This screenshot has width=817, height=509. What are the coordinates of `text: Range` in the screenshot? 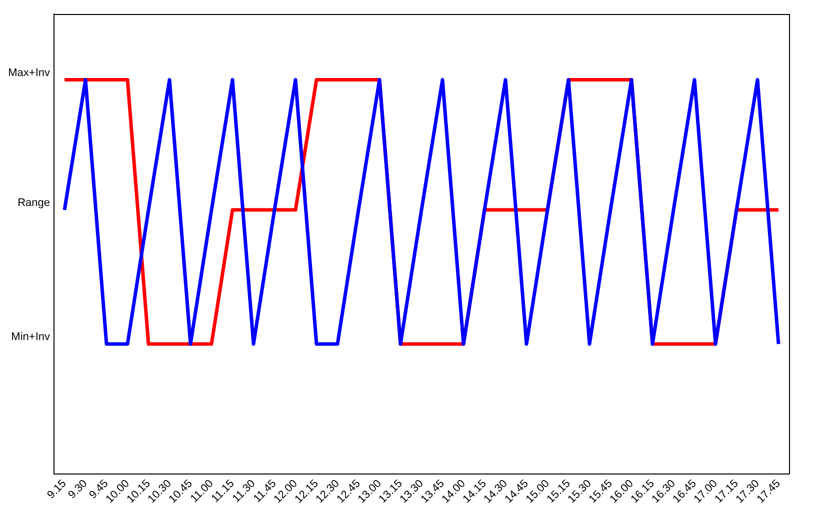 It's located at (34, 202).